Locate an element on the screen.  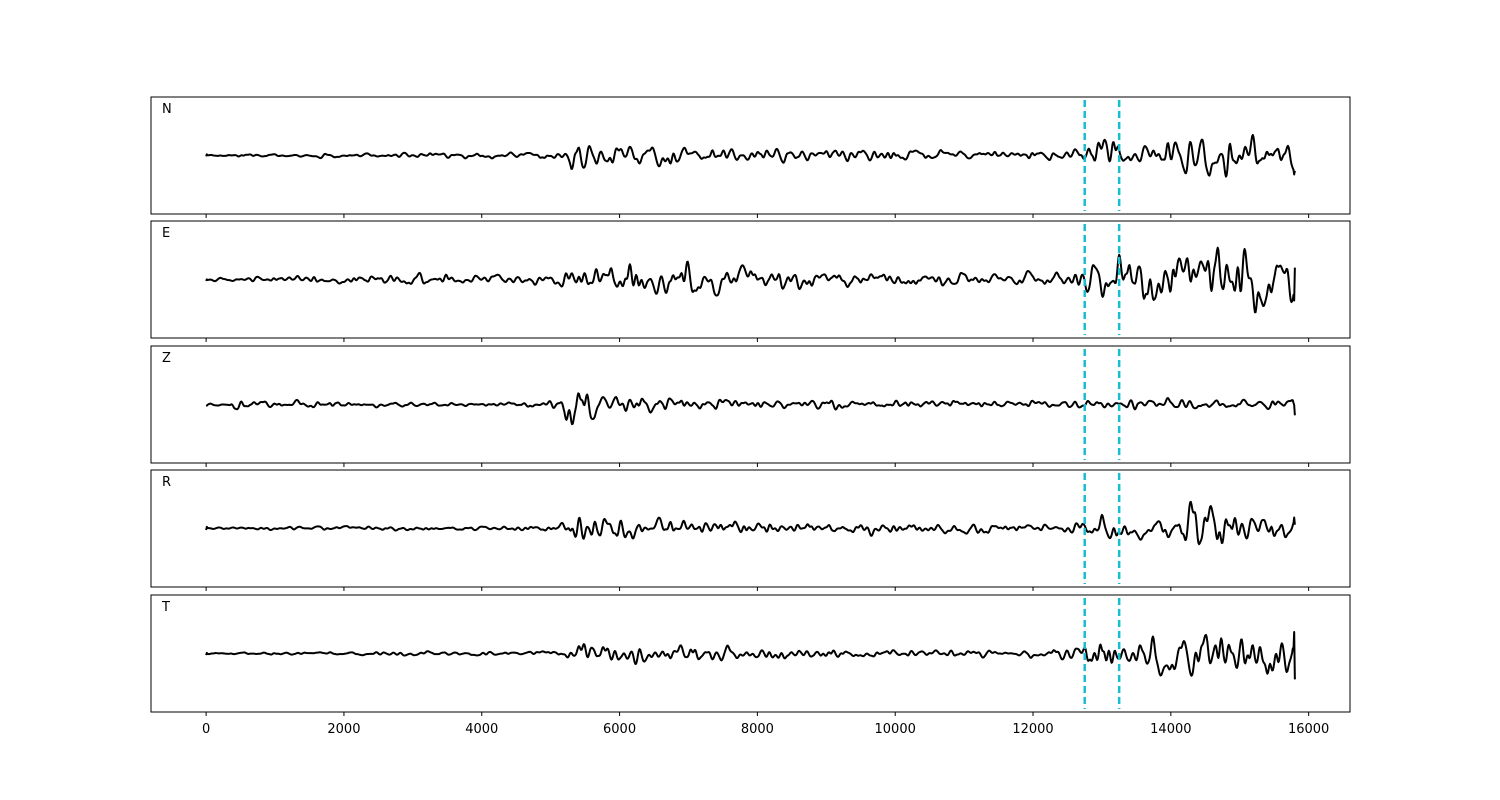
panel-label: R is located at coordinates (166, 482).